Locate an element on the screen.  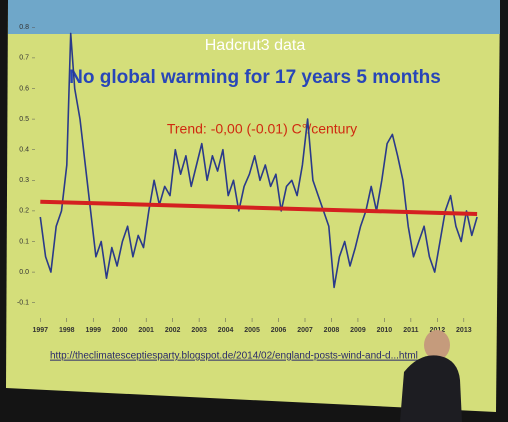
x-tick-label: 2007 is located at coordinates (305, 330).